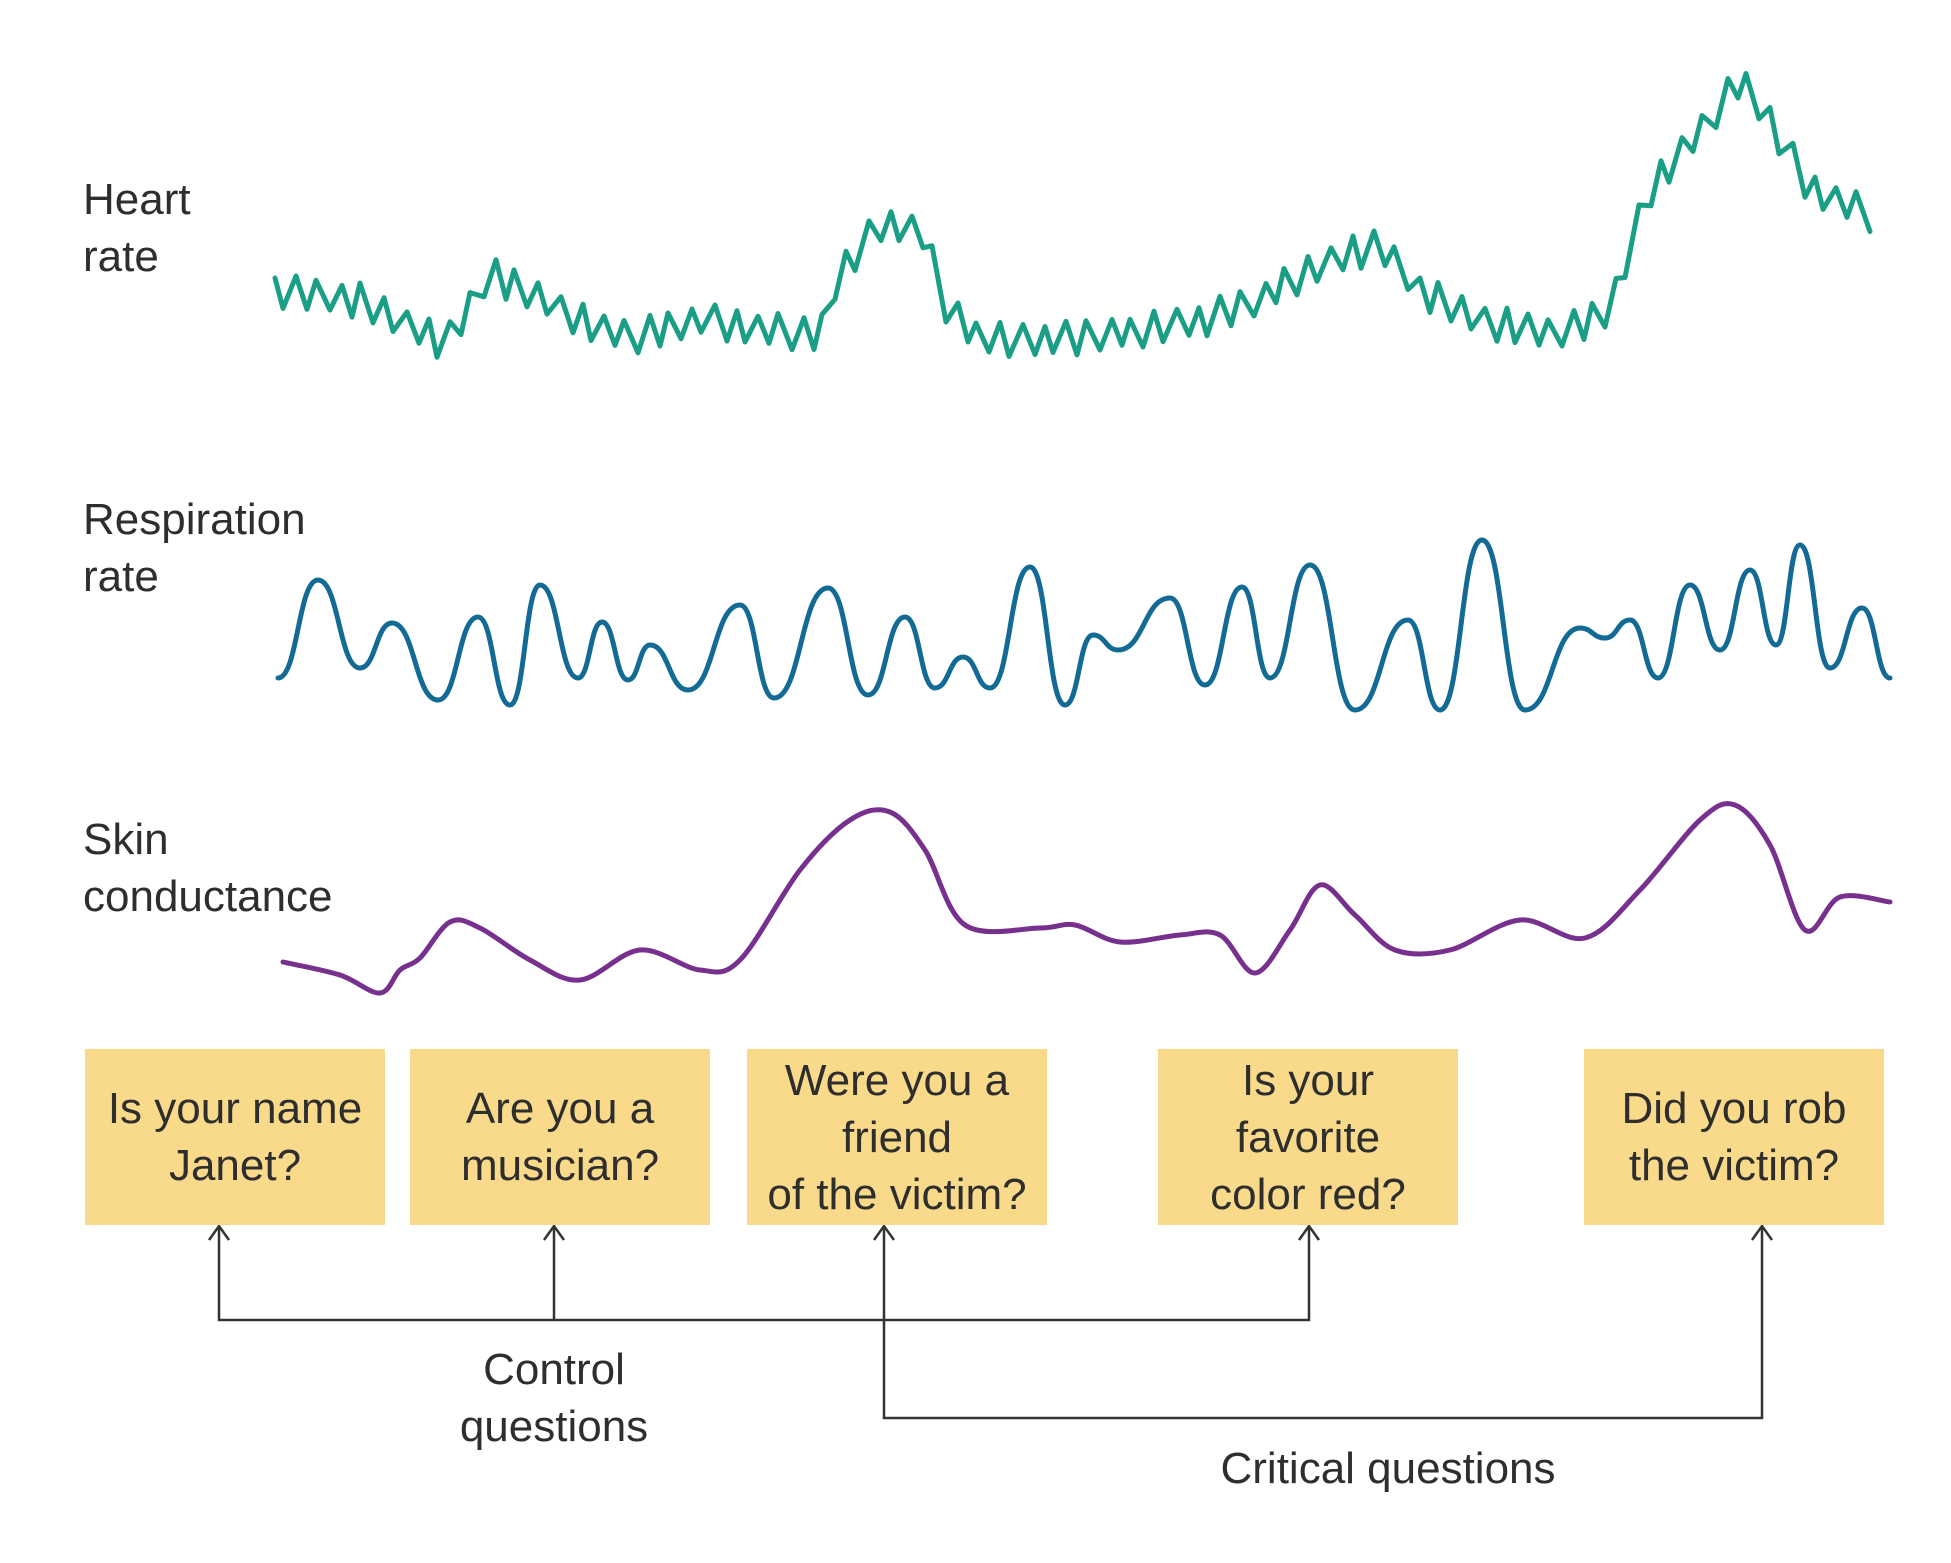 This screenshot has width=1951, height=1563. Describe the element at coordinates (219, 1232) in the screenshot. I see `arrowhead-q1` at that location.